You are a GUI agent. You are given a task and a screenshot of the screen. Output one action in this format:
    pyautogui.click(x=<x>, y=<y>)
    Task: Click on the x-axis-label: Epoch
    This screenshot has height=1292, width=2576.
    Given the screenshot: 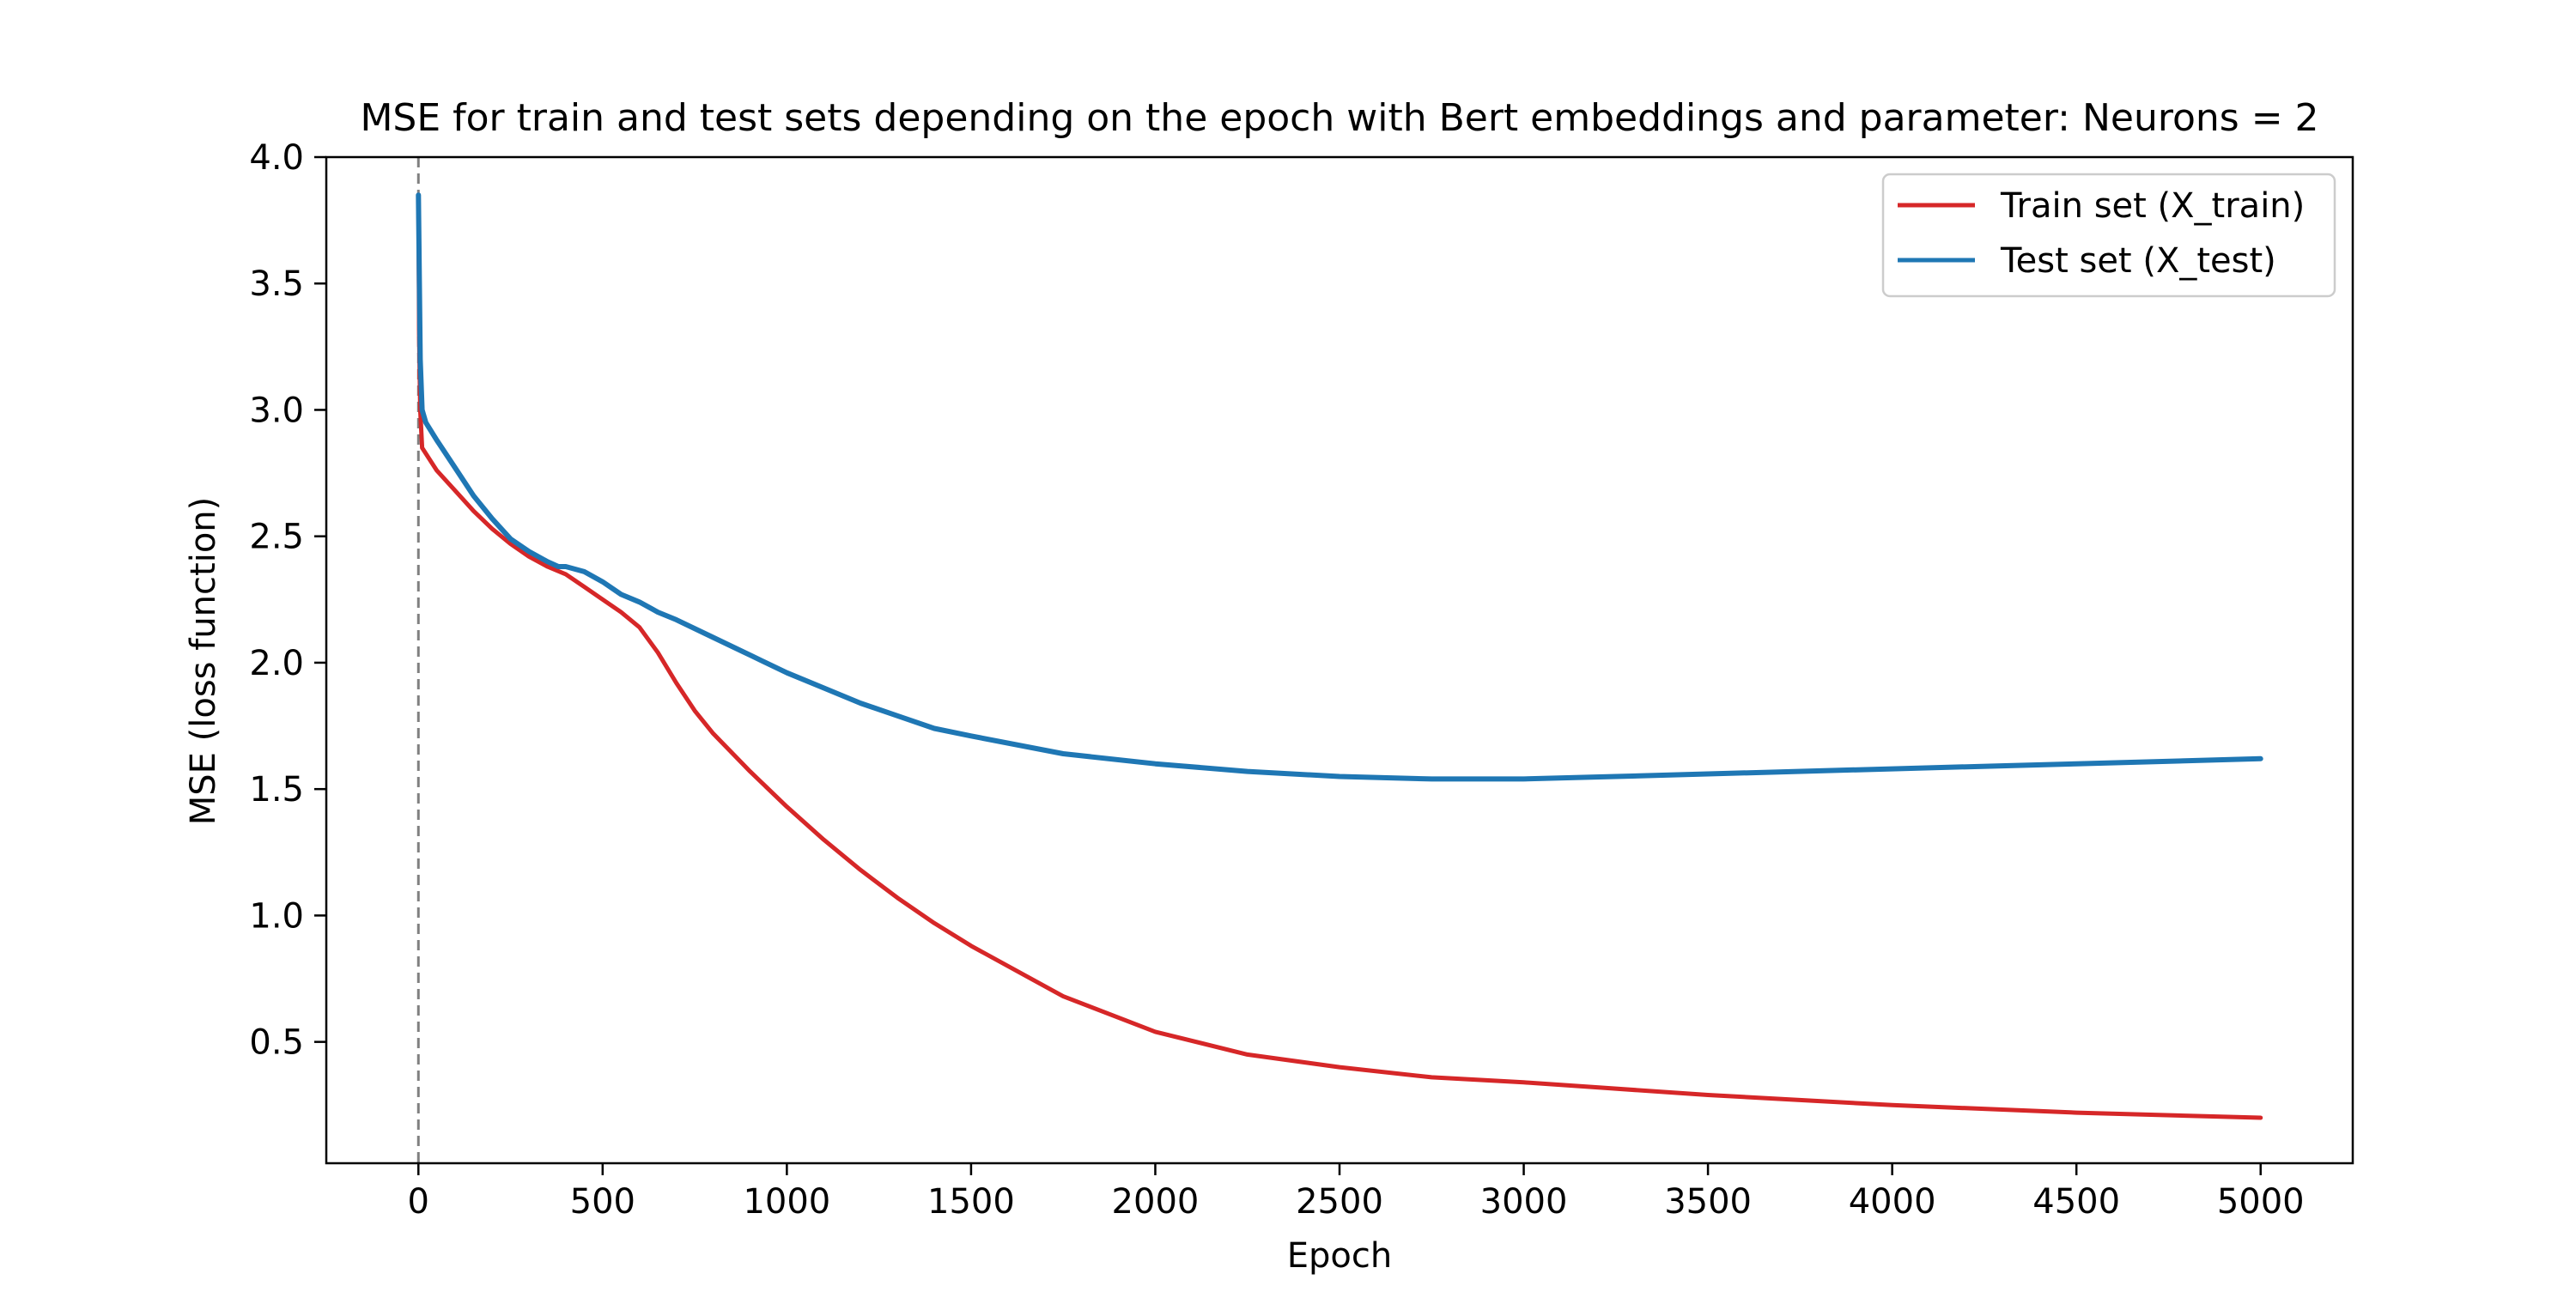 What is the action you would take?
    pyautogui.click(x=1339, y=1256)
    